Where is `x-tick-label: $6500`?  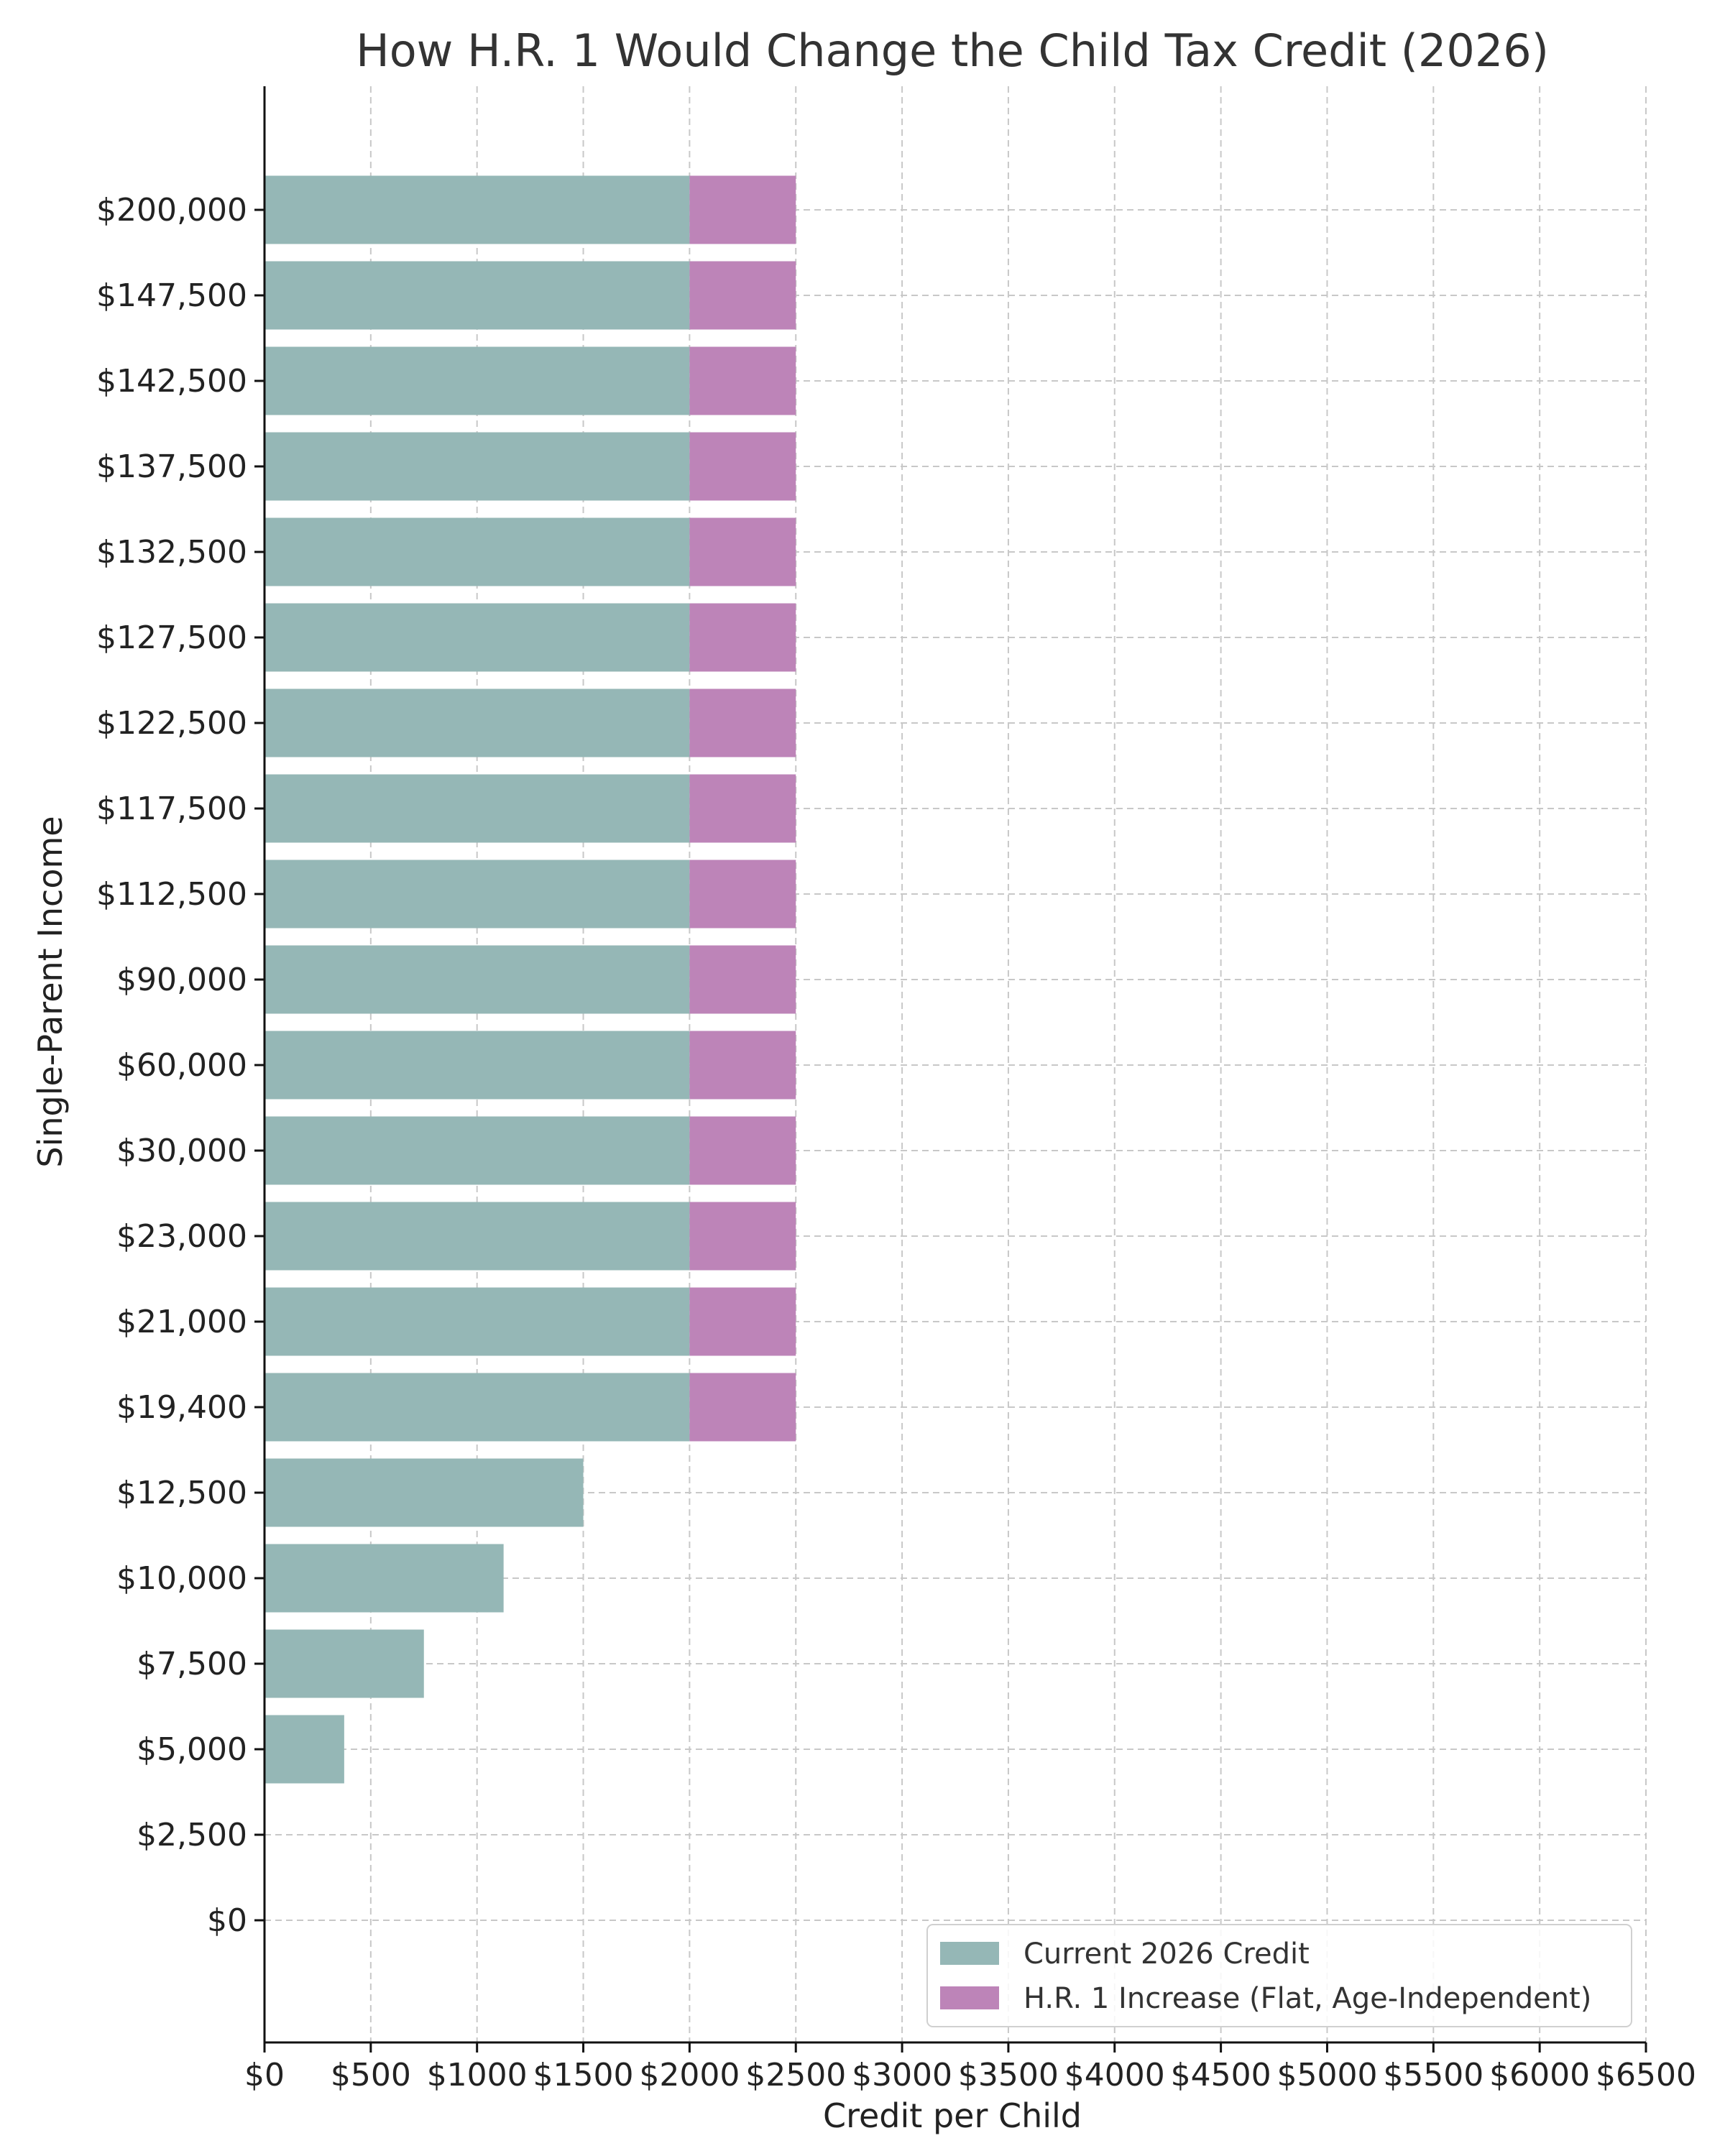
x-tick-label: $6500 is located at coordinates (1646, 2075).